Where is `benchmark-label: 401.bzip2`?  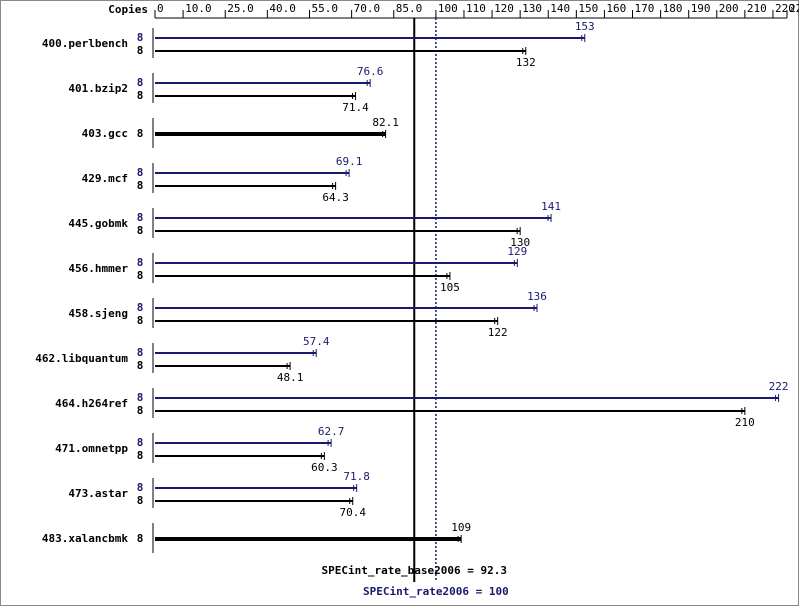 benchmark-label: 401.bzip2 is located at coordinates (98, 88).